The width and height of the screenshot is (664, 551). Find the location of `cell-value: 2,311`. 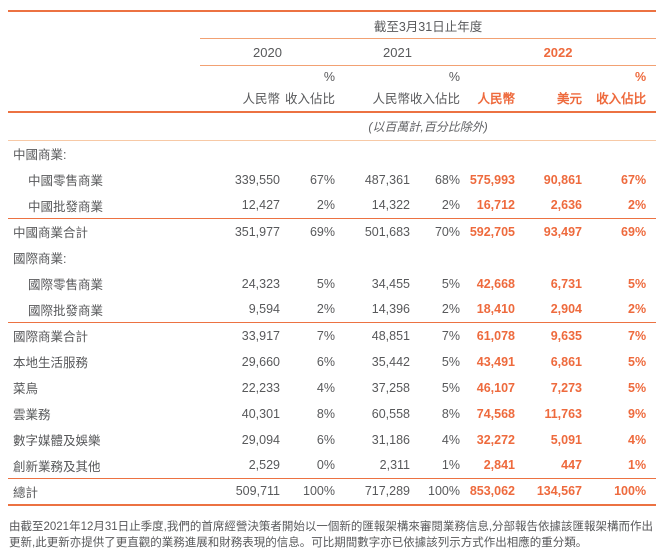

cell-value: 2,311 is located at coordinates (372, 465).